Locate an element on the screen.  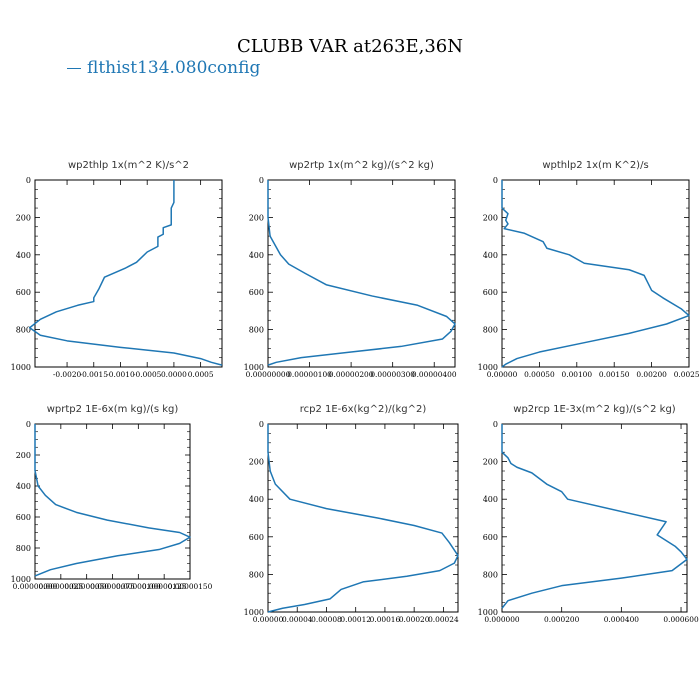
x-tick-label: 0.00150 is located at coordinates (614, 374).